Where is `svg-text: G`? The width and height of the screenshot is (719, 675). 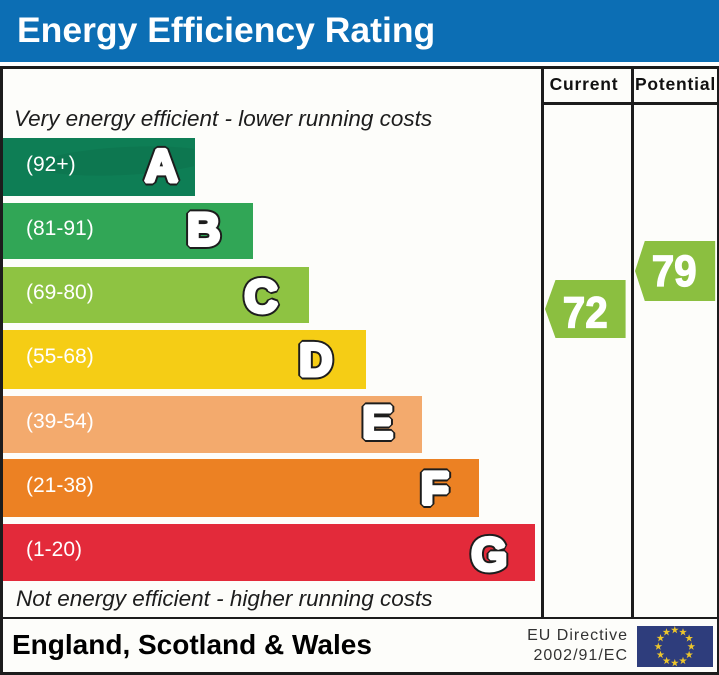
svg-text: G is located at coordinates (489, 554).